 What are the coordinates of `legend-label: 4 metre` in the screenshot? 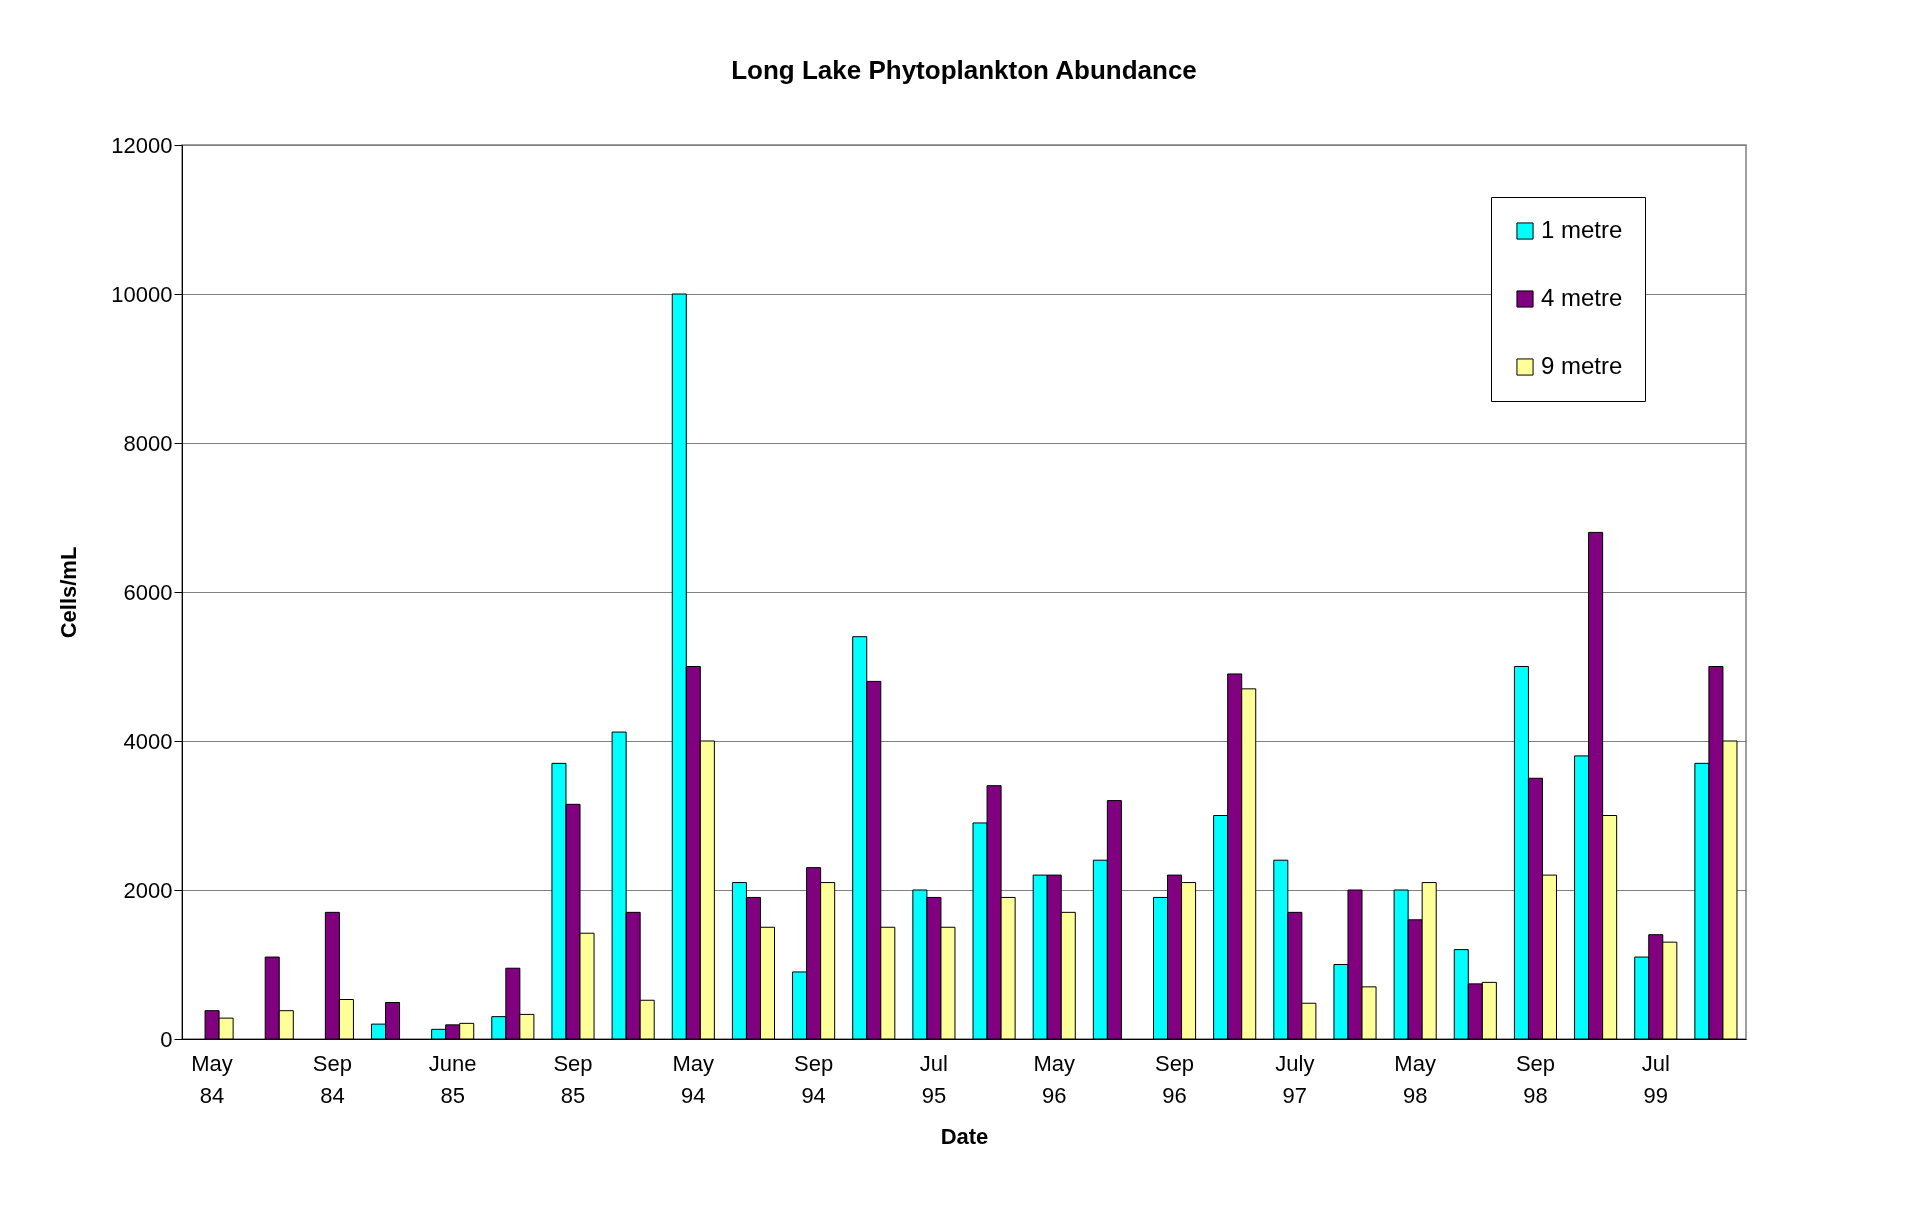 It's located at (1582, 297).